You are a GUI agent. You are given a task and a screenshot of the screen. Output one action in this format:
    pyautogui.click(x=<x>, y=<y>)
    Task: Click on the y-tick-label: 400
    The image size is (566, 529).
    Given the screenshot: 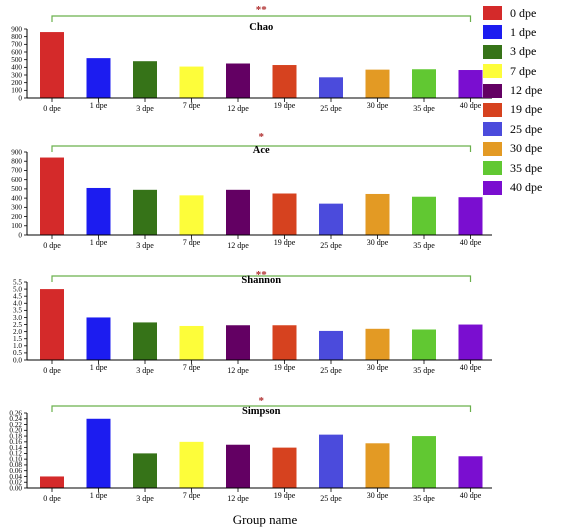 What is the action you would take?
    pyautogui.click(x=16, y=198)
    